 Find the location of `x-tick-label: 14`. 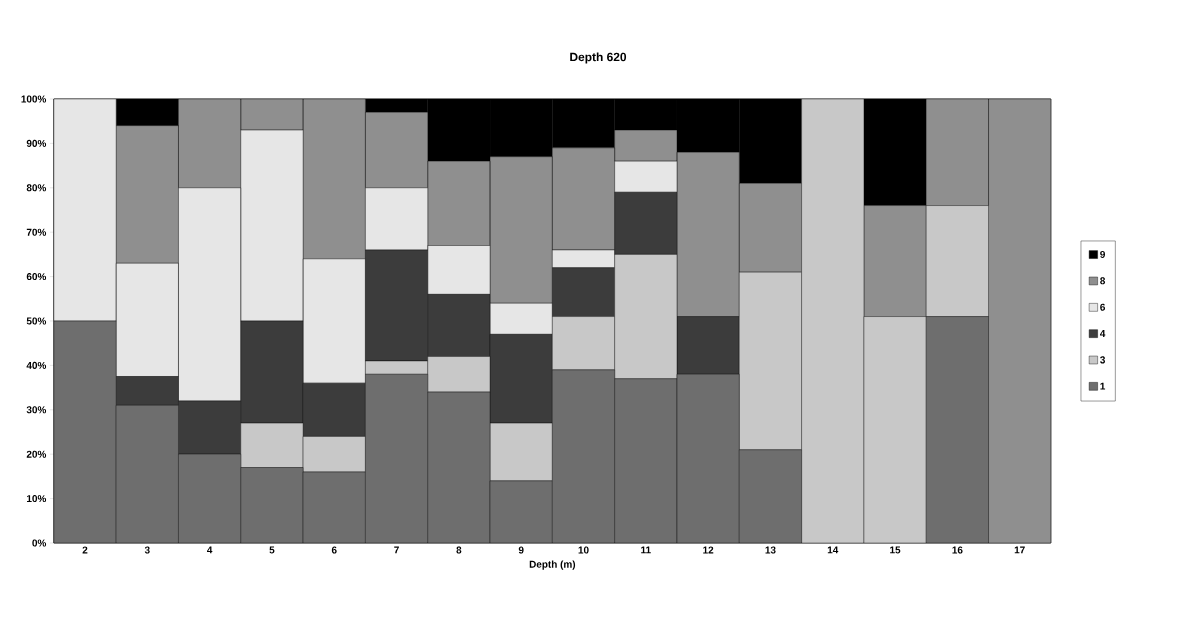

x-tick-label: 14 is located at coordinates (833, 550).